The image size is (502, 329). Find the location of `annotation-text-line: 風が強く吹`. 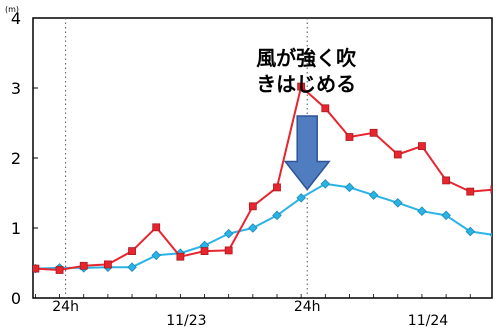

annotation-text-line: 風が強く吹 is located at coordinates (306, 58).